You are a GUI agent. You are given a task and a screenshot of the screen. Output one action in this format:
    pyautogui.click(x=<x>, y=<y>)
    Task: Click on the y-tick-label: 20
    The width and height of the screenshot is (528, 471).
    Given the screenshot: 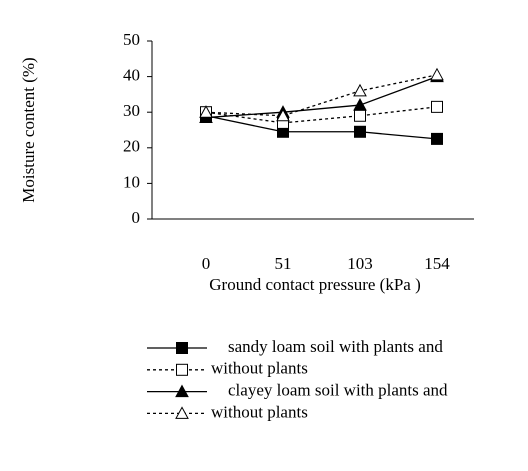 What is the action you would take?
    pyautogui.click(x=131, y=146)
    